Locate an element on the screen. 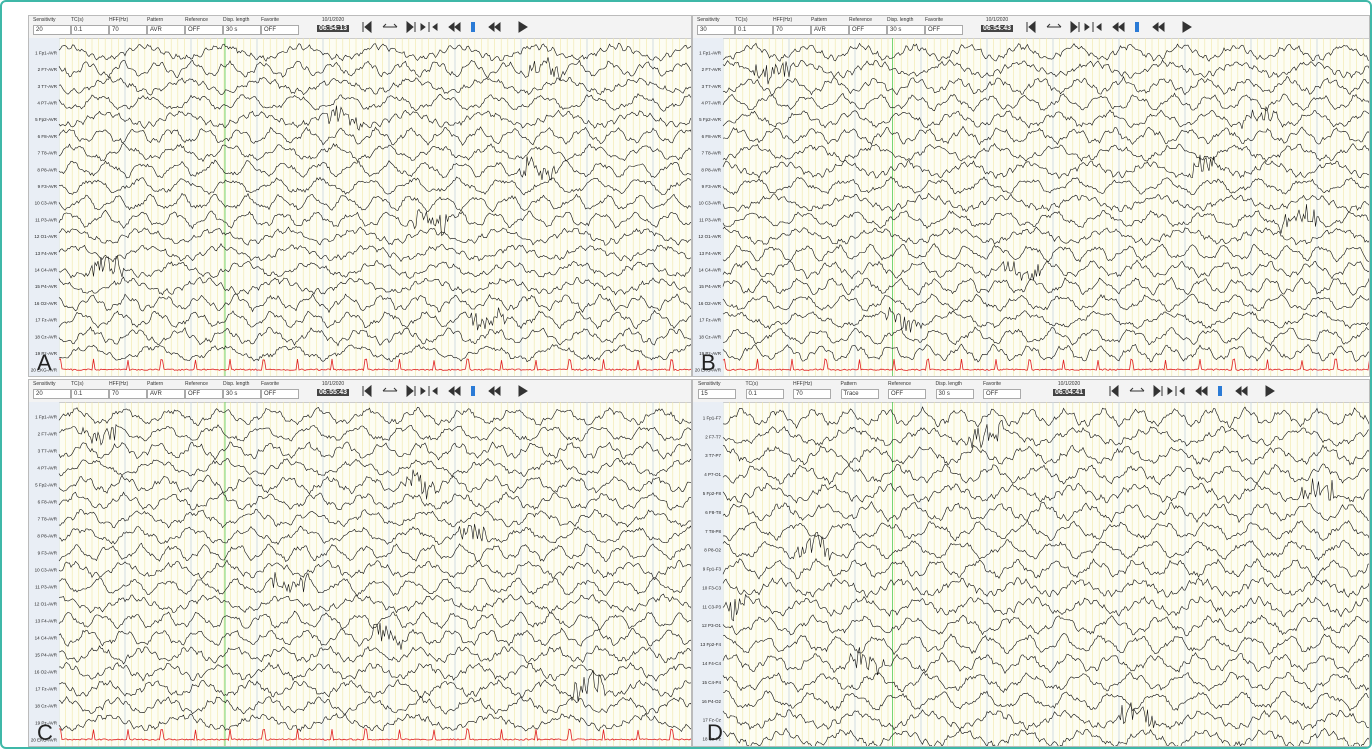 The height and width of the screenshot is (749, 1372). channel-label: 2 F7-AVR is located at coordinates (48, 434).